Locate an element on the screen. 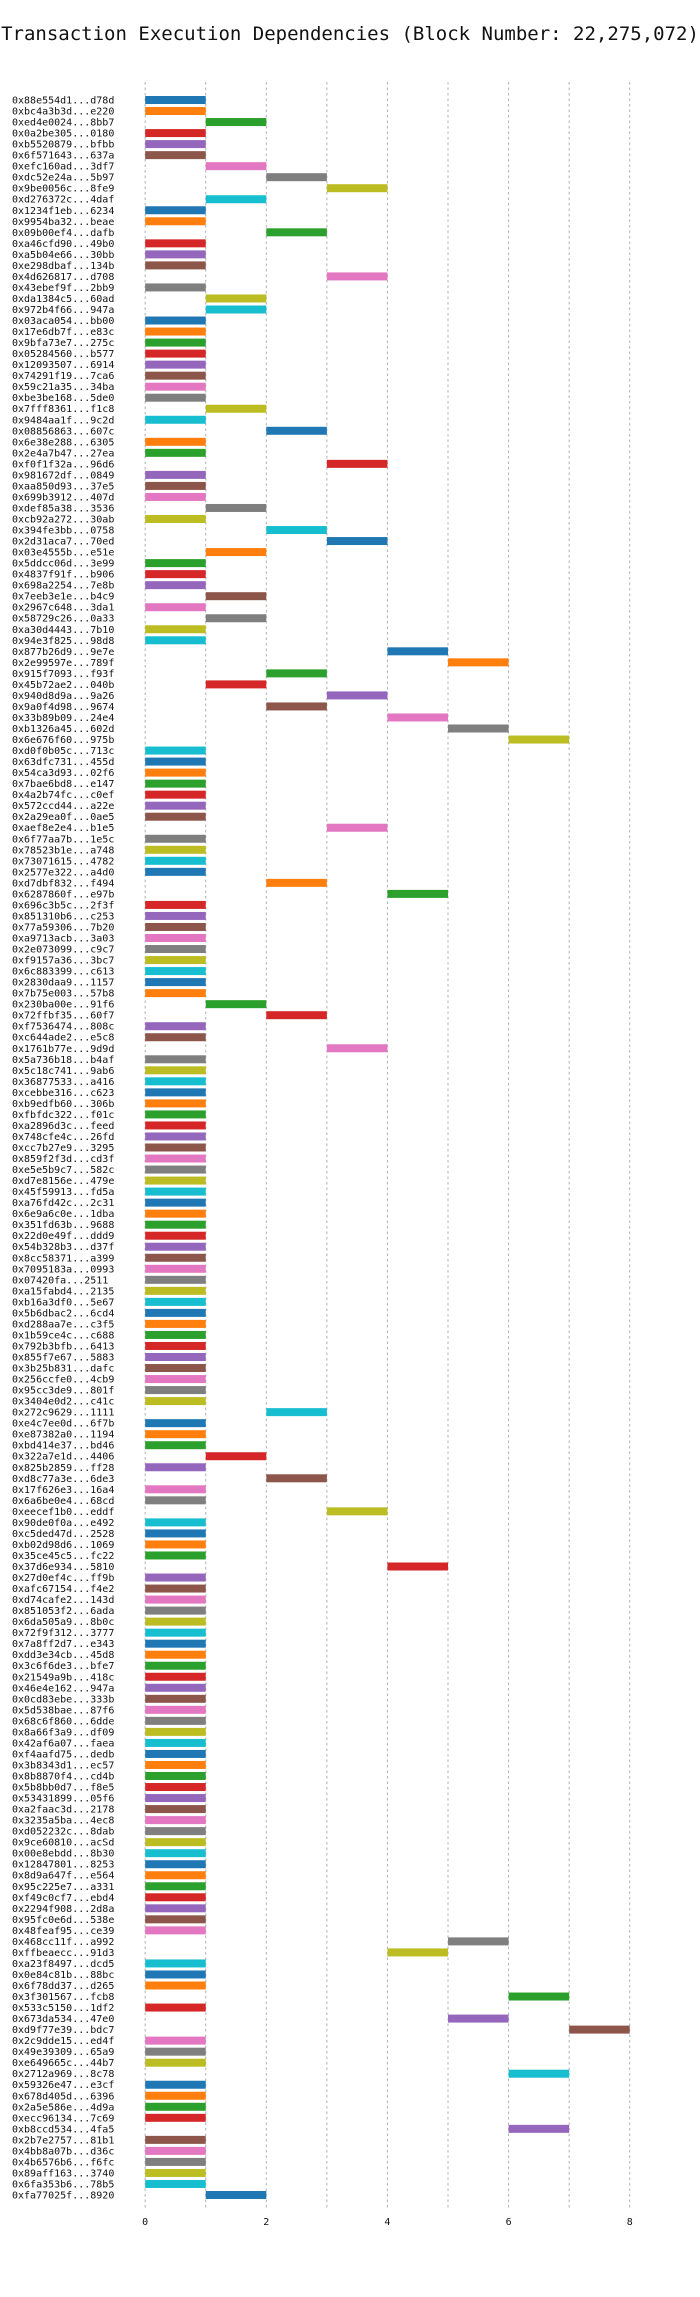 The height and width of the screenshot is (2297, 700). y-tick-label: 0xb5520879...bfbb is located at coordinates (63, 145).